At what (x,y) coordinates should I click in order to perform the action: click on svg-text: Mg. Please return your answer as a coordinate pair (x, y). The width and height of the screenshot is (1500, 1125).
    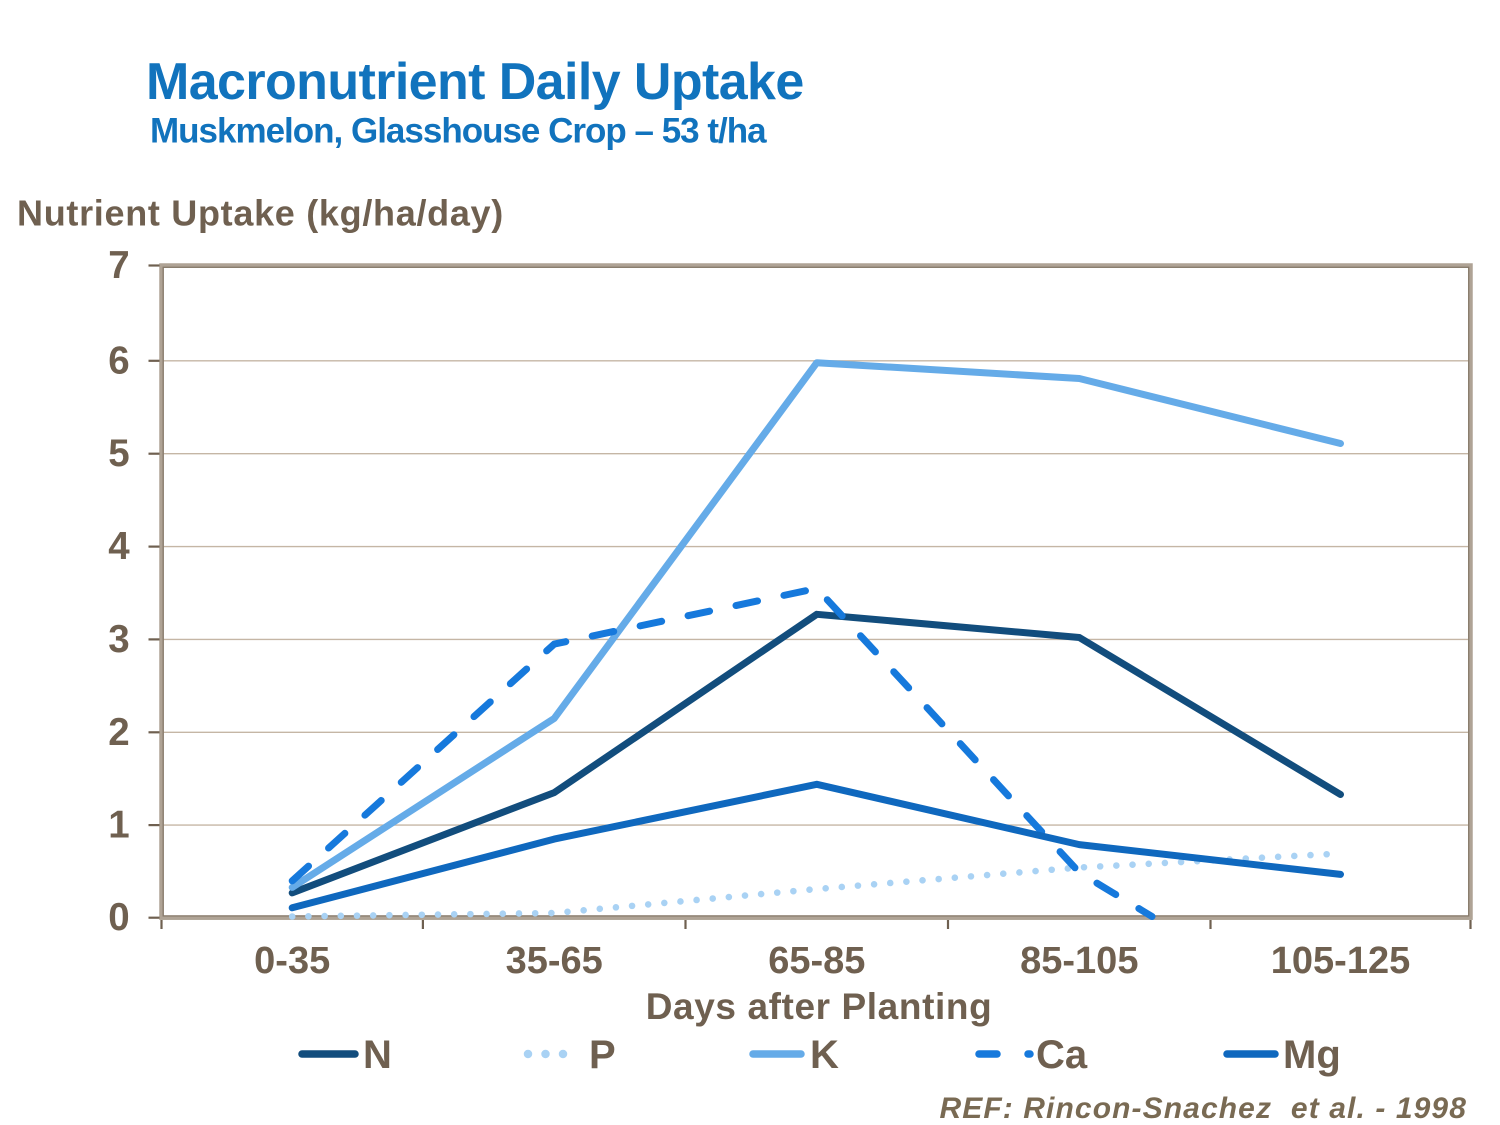
    Looking at the image, I should click on (1312, 1055).